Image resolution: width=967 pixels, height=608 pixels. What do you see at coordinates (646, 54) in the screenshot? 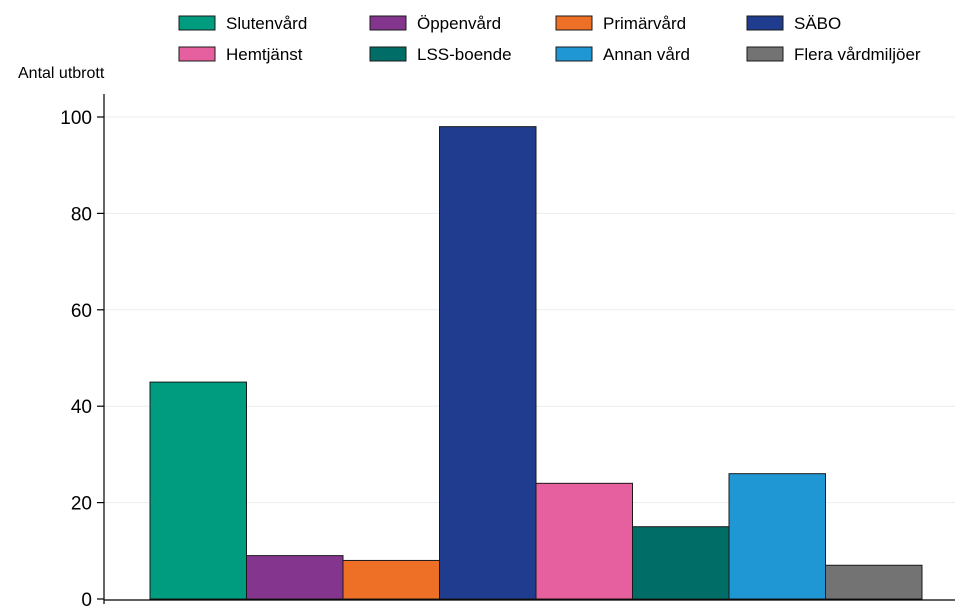
I see `legend-label: Annan vård` at bounding box center [646, 54].